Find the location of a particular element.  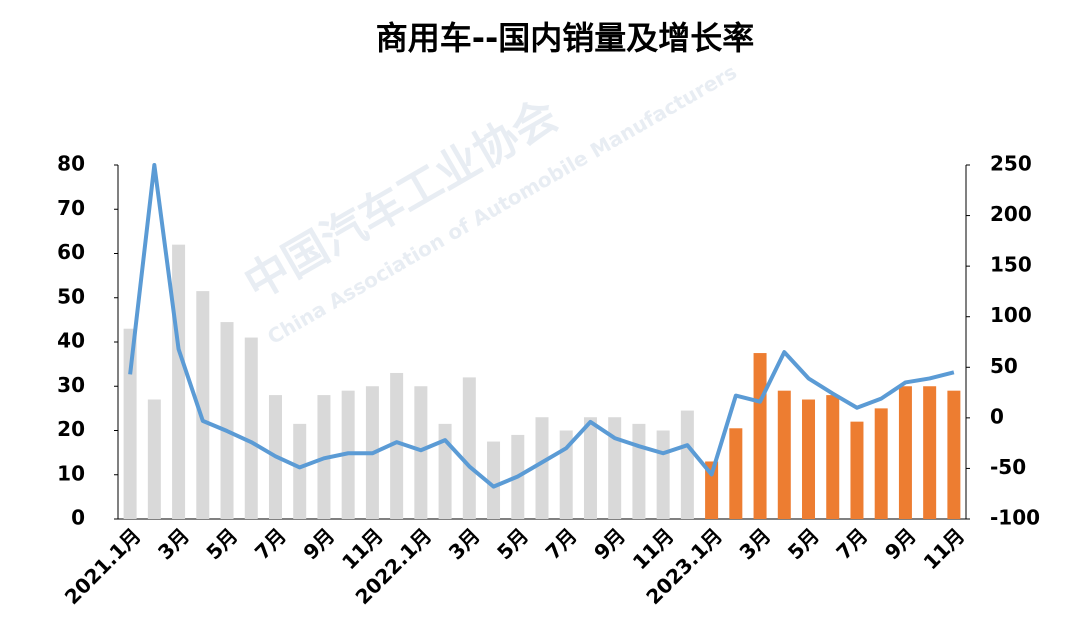

x-tick-label: 2021.1月 is located at coordinates (103, 566).